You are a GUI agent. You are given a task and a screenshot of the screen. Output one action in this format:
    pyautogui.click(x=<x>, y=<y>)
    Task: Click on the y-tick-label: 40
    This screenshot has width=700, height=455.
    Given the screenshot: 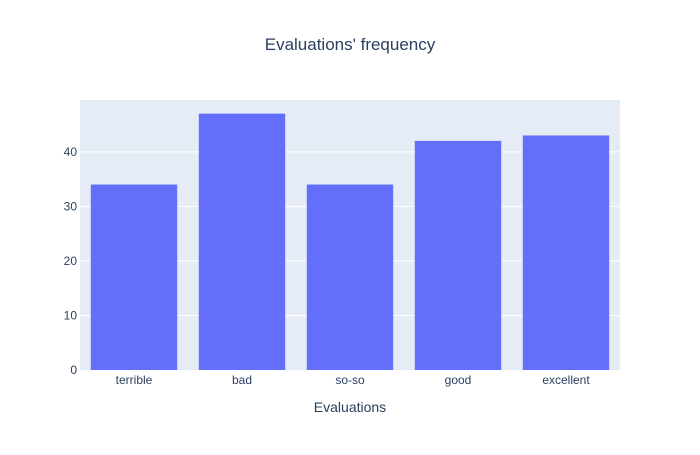 What is the action you would take?
    pyautogui.click(x=71, y=152)
    